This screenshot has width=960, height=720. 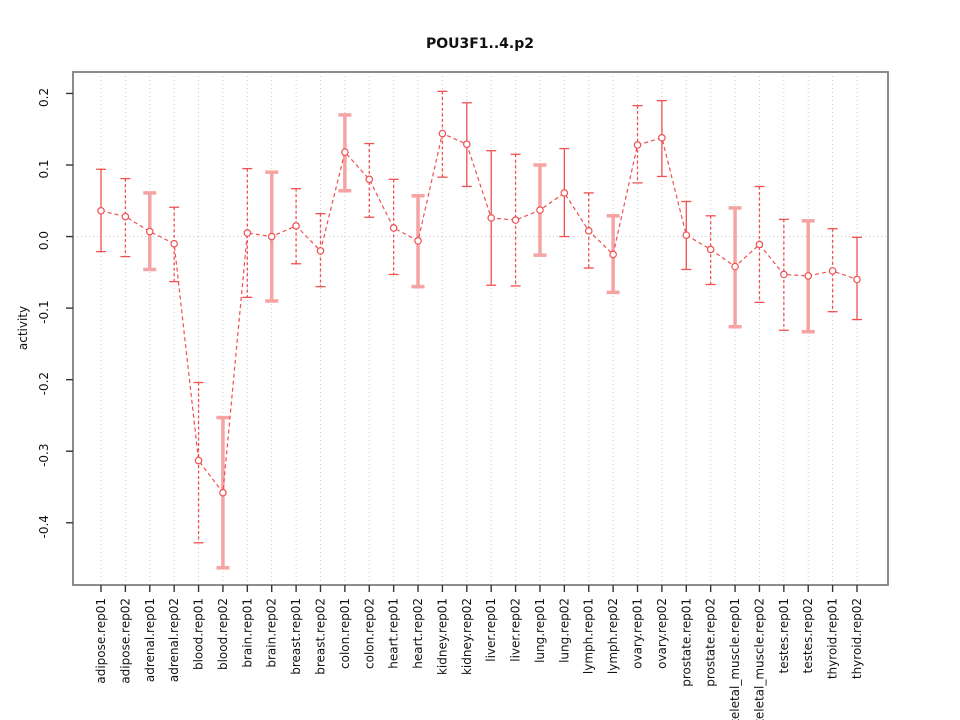 I want to click on x-tick-label: lung.rep01, so click(x=540, y=630).